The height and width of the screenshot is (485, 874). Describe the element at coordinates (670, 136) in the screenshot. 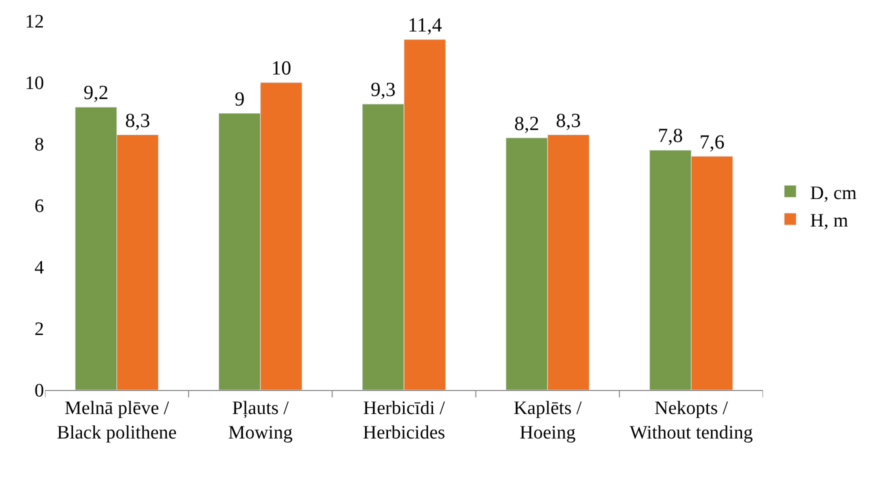

I see `data-label: 7,8` at that location.